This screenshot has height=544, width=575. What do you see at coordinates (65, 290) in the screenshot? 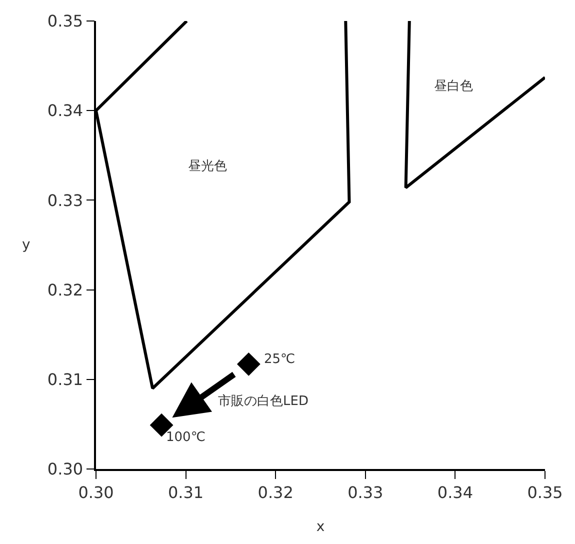
I see `y-tick-label: 0.32` at bounding box center [65, 290].